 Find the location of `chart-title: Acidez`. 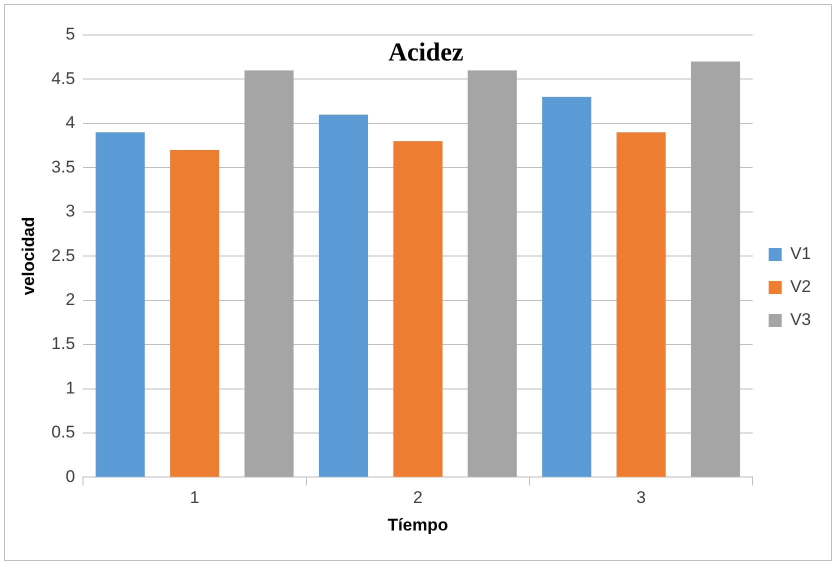

chart-title: Acidez is located at coordinates (426, 52).